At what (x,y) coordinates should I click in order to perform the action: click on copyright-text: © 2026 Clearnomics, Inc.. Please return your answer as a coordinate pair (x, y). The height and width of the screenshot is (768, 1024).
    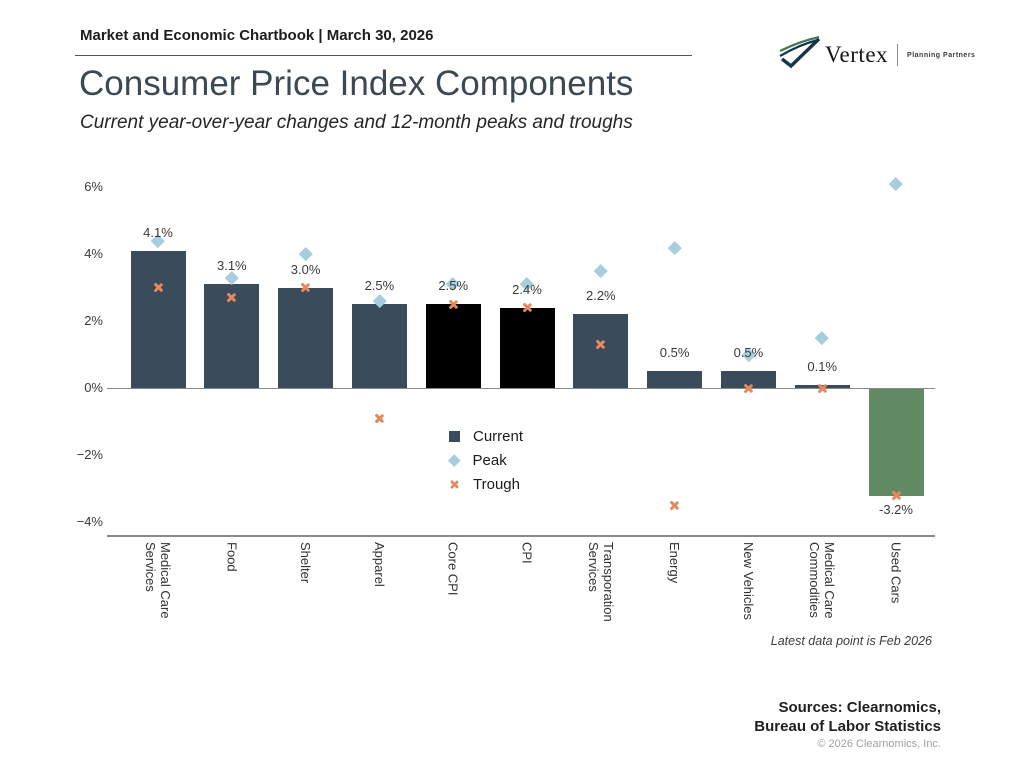
    Looking at the image, I should click on (879, 744).